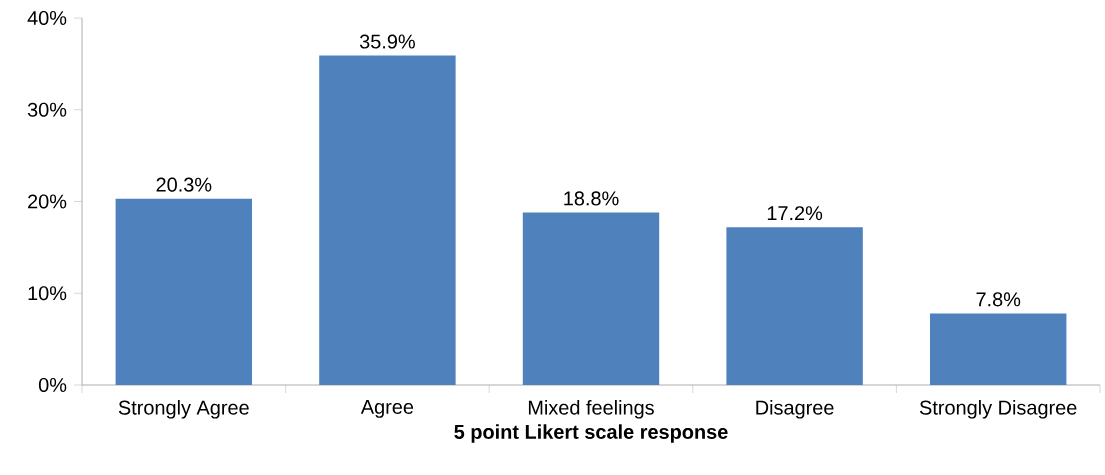  What do you see at coordinates (998, 409) in the screenshot?
I see `x-tick-label: Strongly Disagree` at bounding box center [998, 409].